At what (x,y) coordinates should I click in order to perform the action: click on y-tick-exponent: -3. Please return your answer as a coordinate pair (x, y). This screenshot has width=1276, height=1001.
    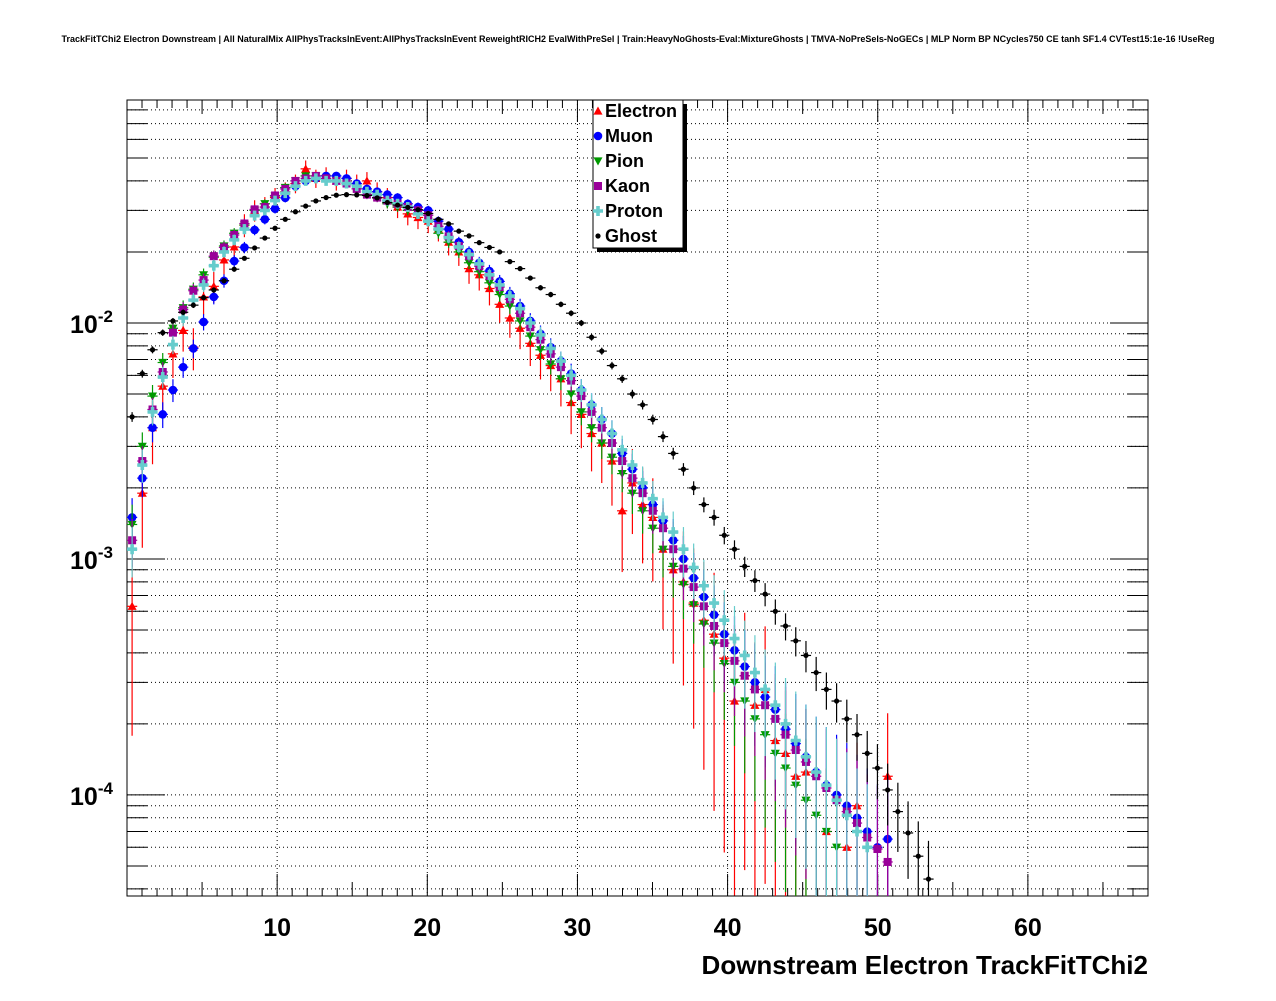
    Looking at the image, I should click on (105, 552).